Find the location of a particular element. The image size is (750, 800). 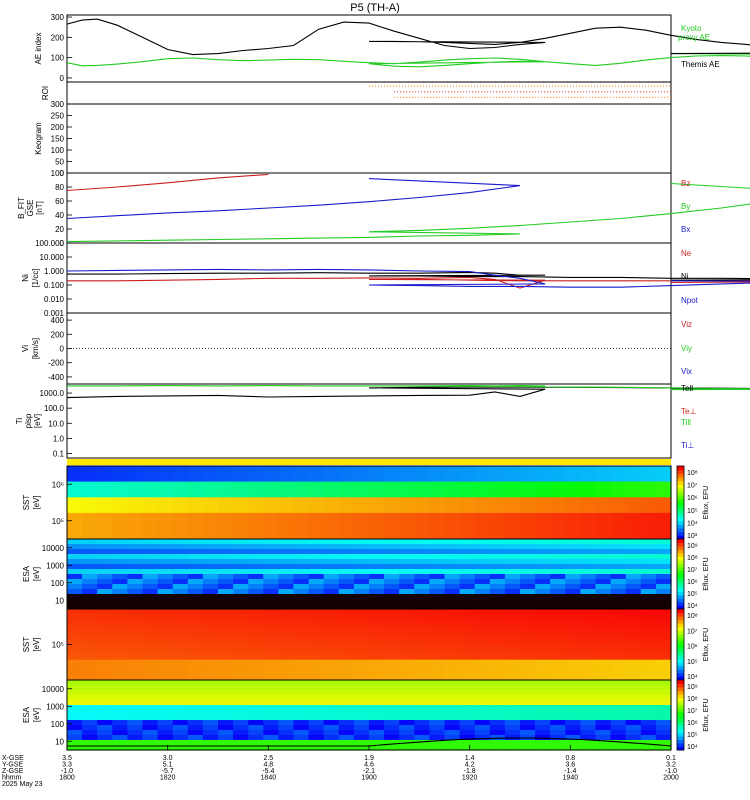

x-tick-label: 4.6 is located at coordinates (369, 765).